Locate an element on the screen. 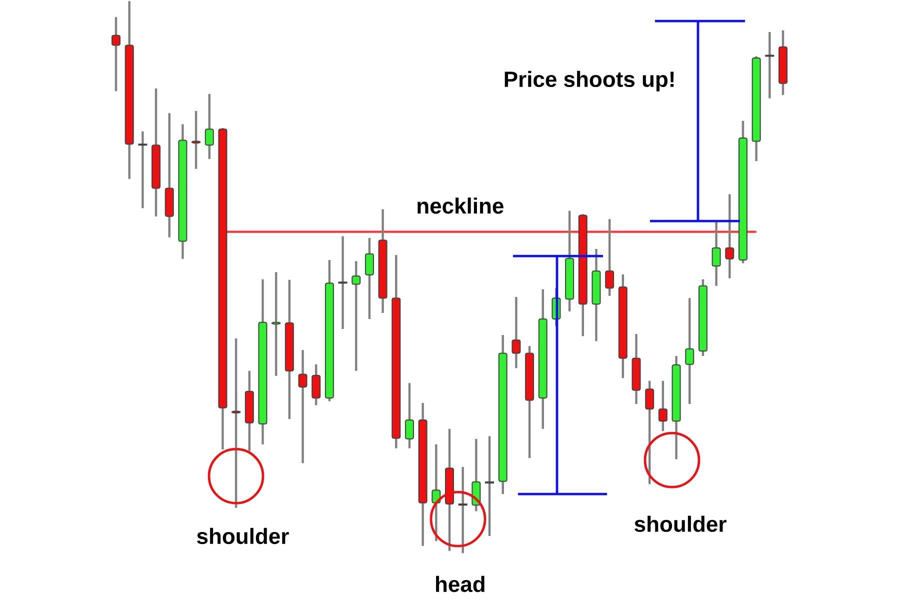  annotation: Price shoots up! is located at coordinates (589, 81).